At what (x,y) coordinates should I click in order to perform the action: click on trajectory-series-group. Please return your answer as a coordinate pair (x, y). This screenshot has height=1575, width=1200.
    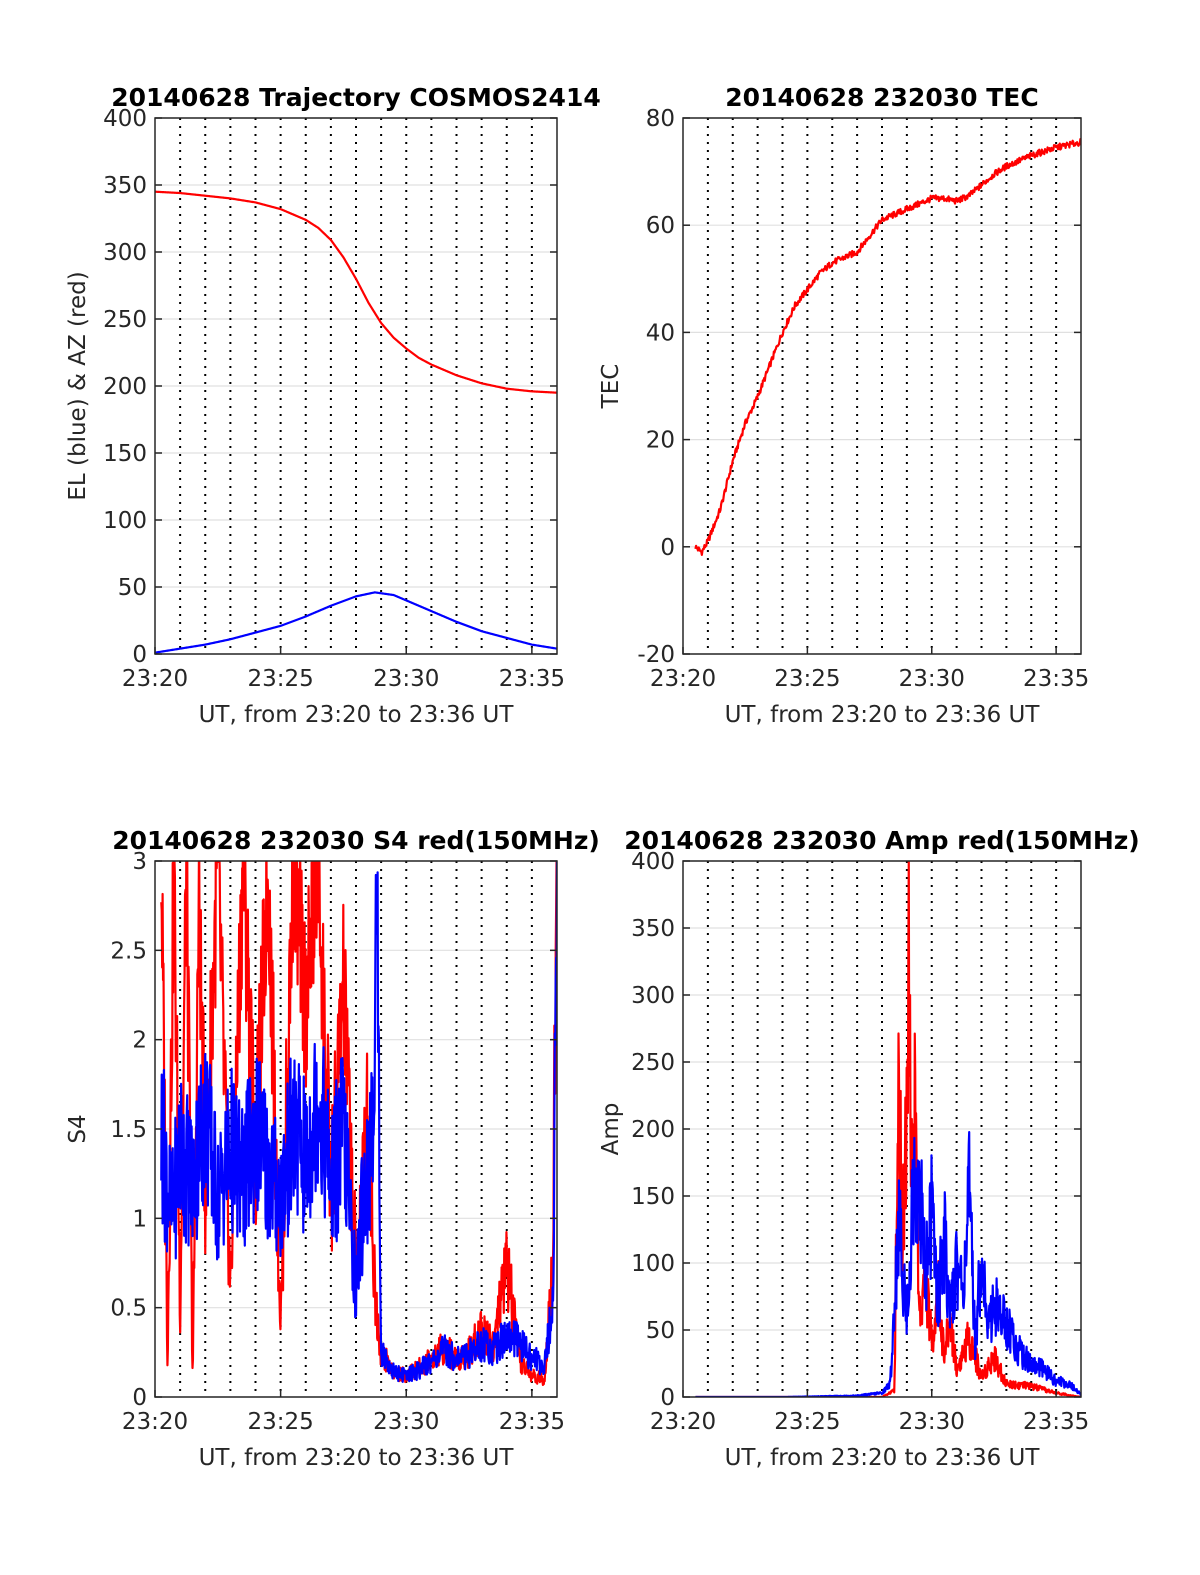
    Looking at the image, I should click on (356, 422).